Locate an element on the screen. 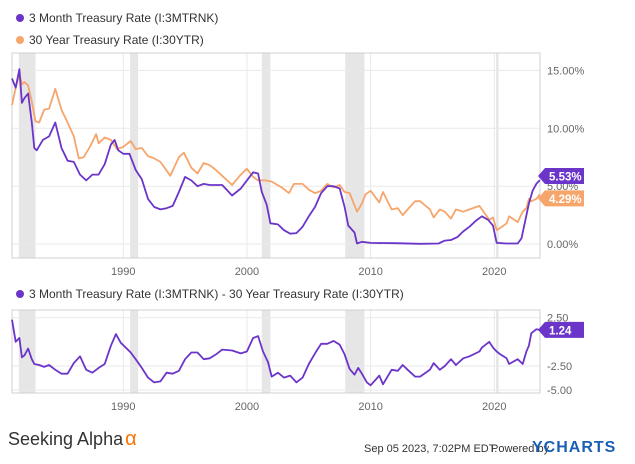 This screenshot has height=464, width=635. y-tick-label: 10.00% is located at coordinates (566, 129).